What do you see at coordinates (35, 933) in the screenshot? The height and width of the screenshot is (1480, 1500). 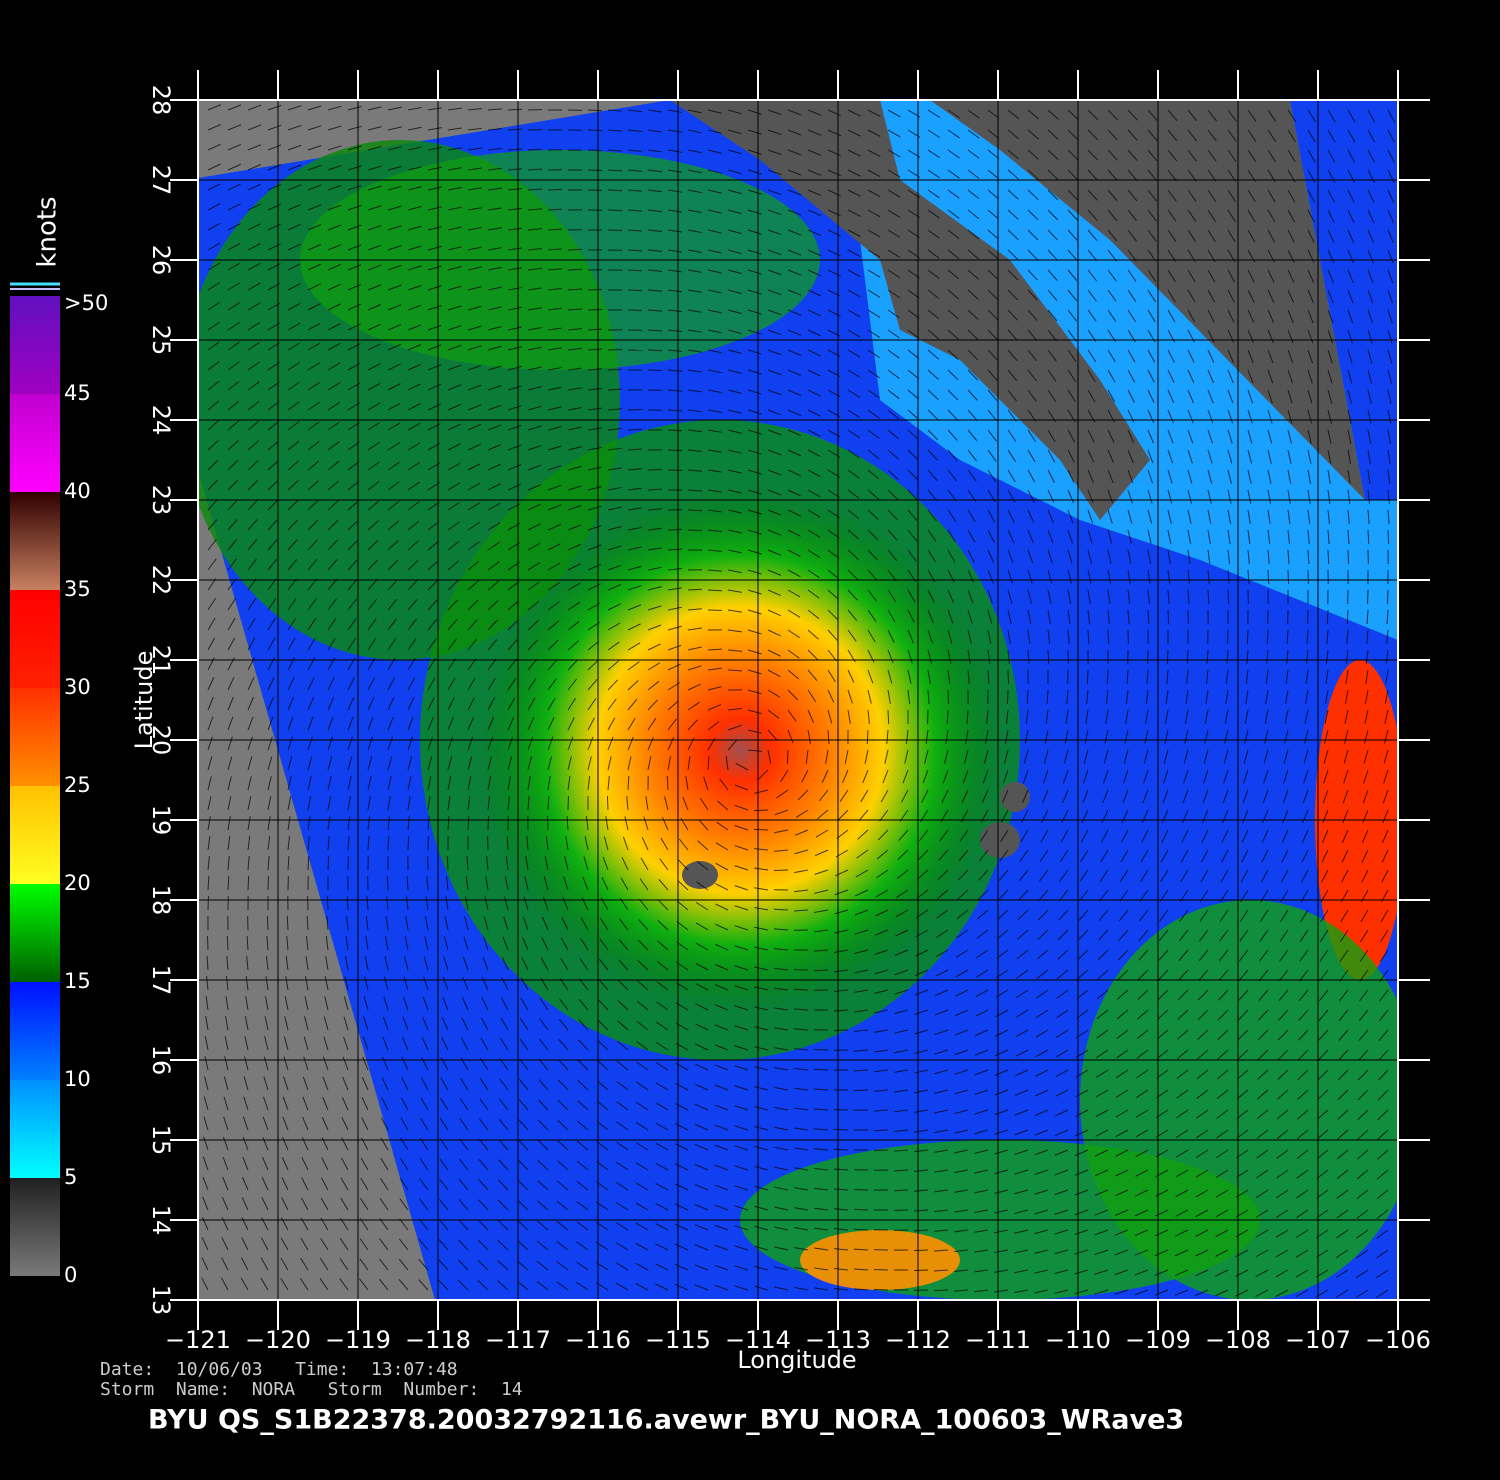 I see `colorbar-band` at bounding box center [35, 933].